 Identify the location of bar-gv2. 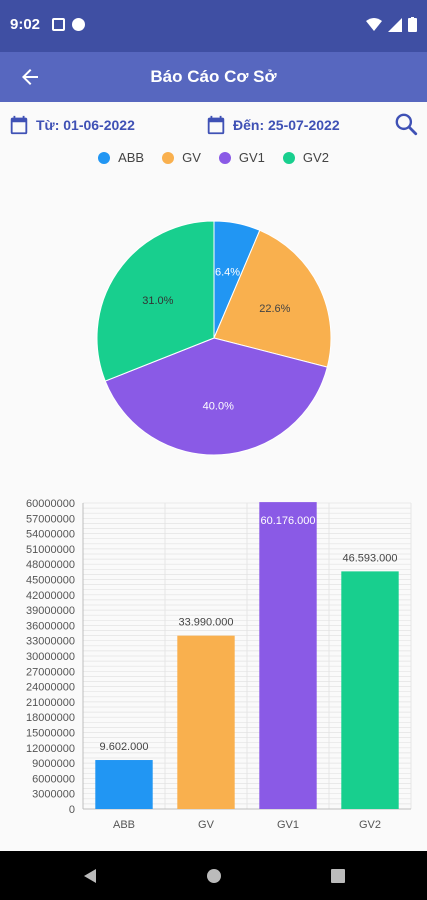
(370, 690).